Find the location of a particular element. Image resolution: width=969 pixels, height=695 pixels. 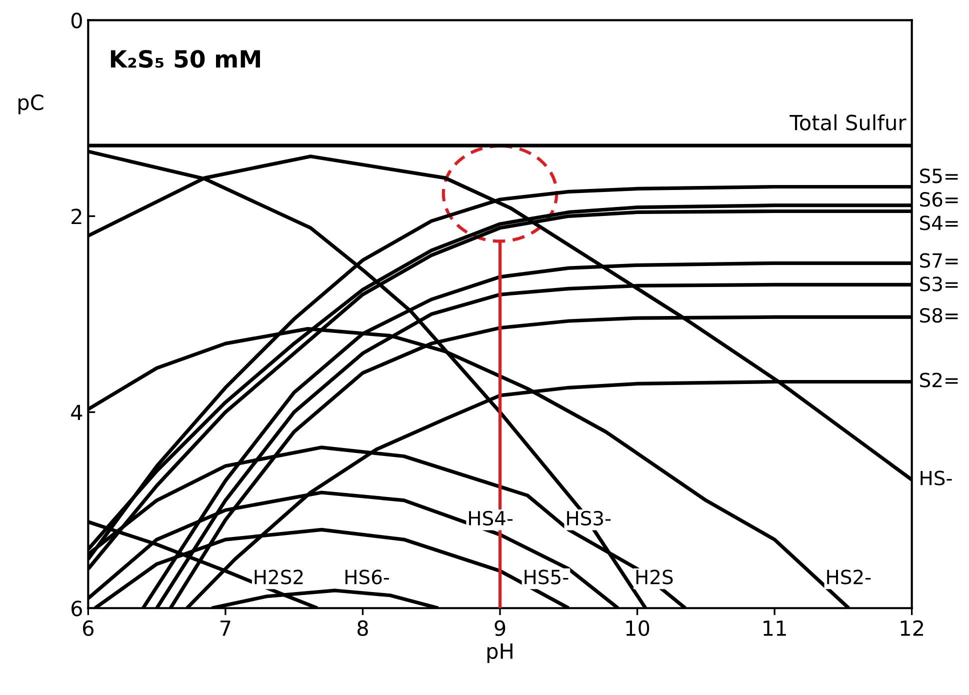

y-tick-label: 6 is located at coordinates (77, 608).